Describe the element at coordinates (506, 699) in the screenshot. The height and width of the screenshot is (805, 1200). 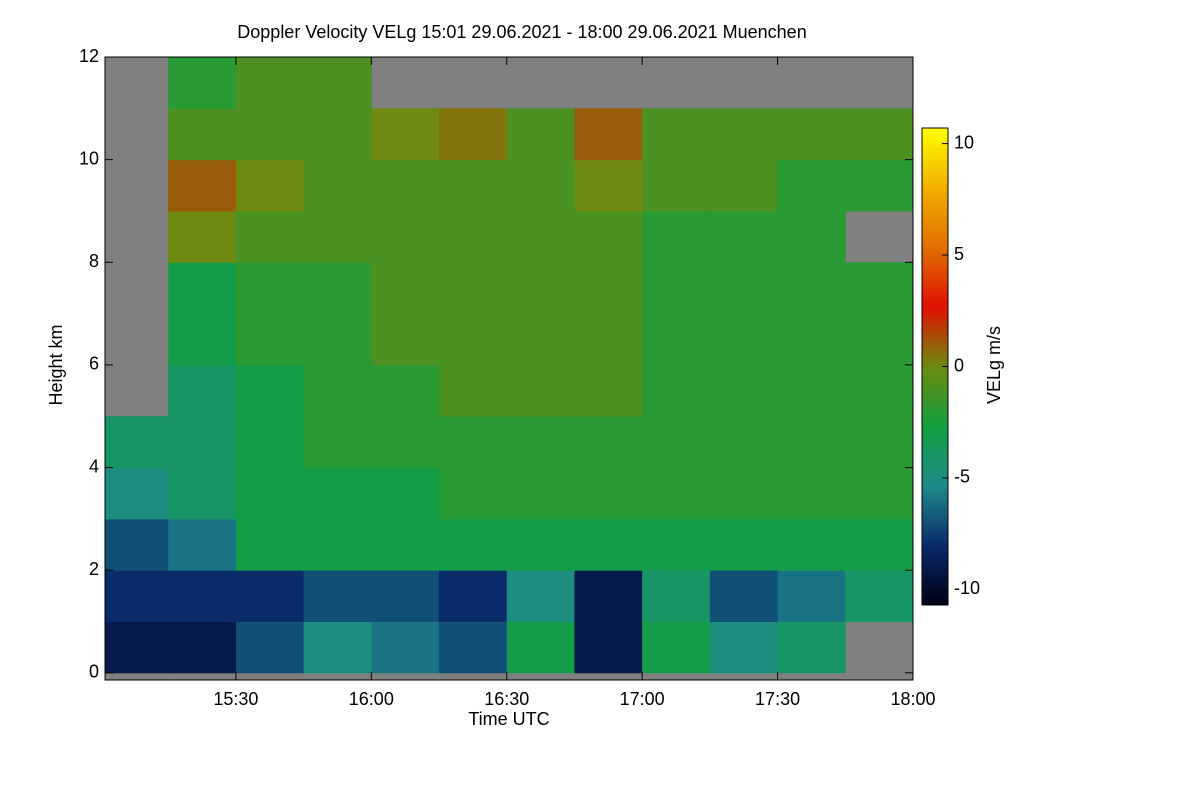
I see `x-tick-label: 16:30` at that location.